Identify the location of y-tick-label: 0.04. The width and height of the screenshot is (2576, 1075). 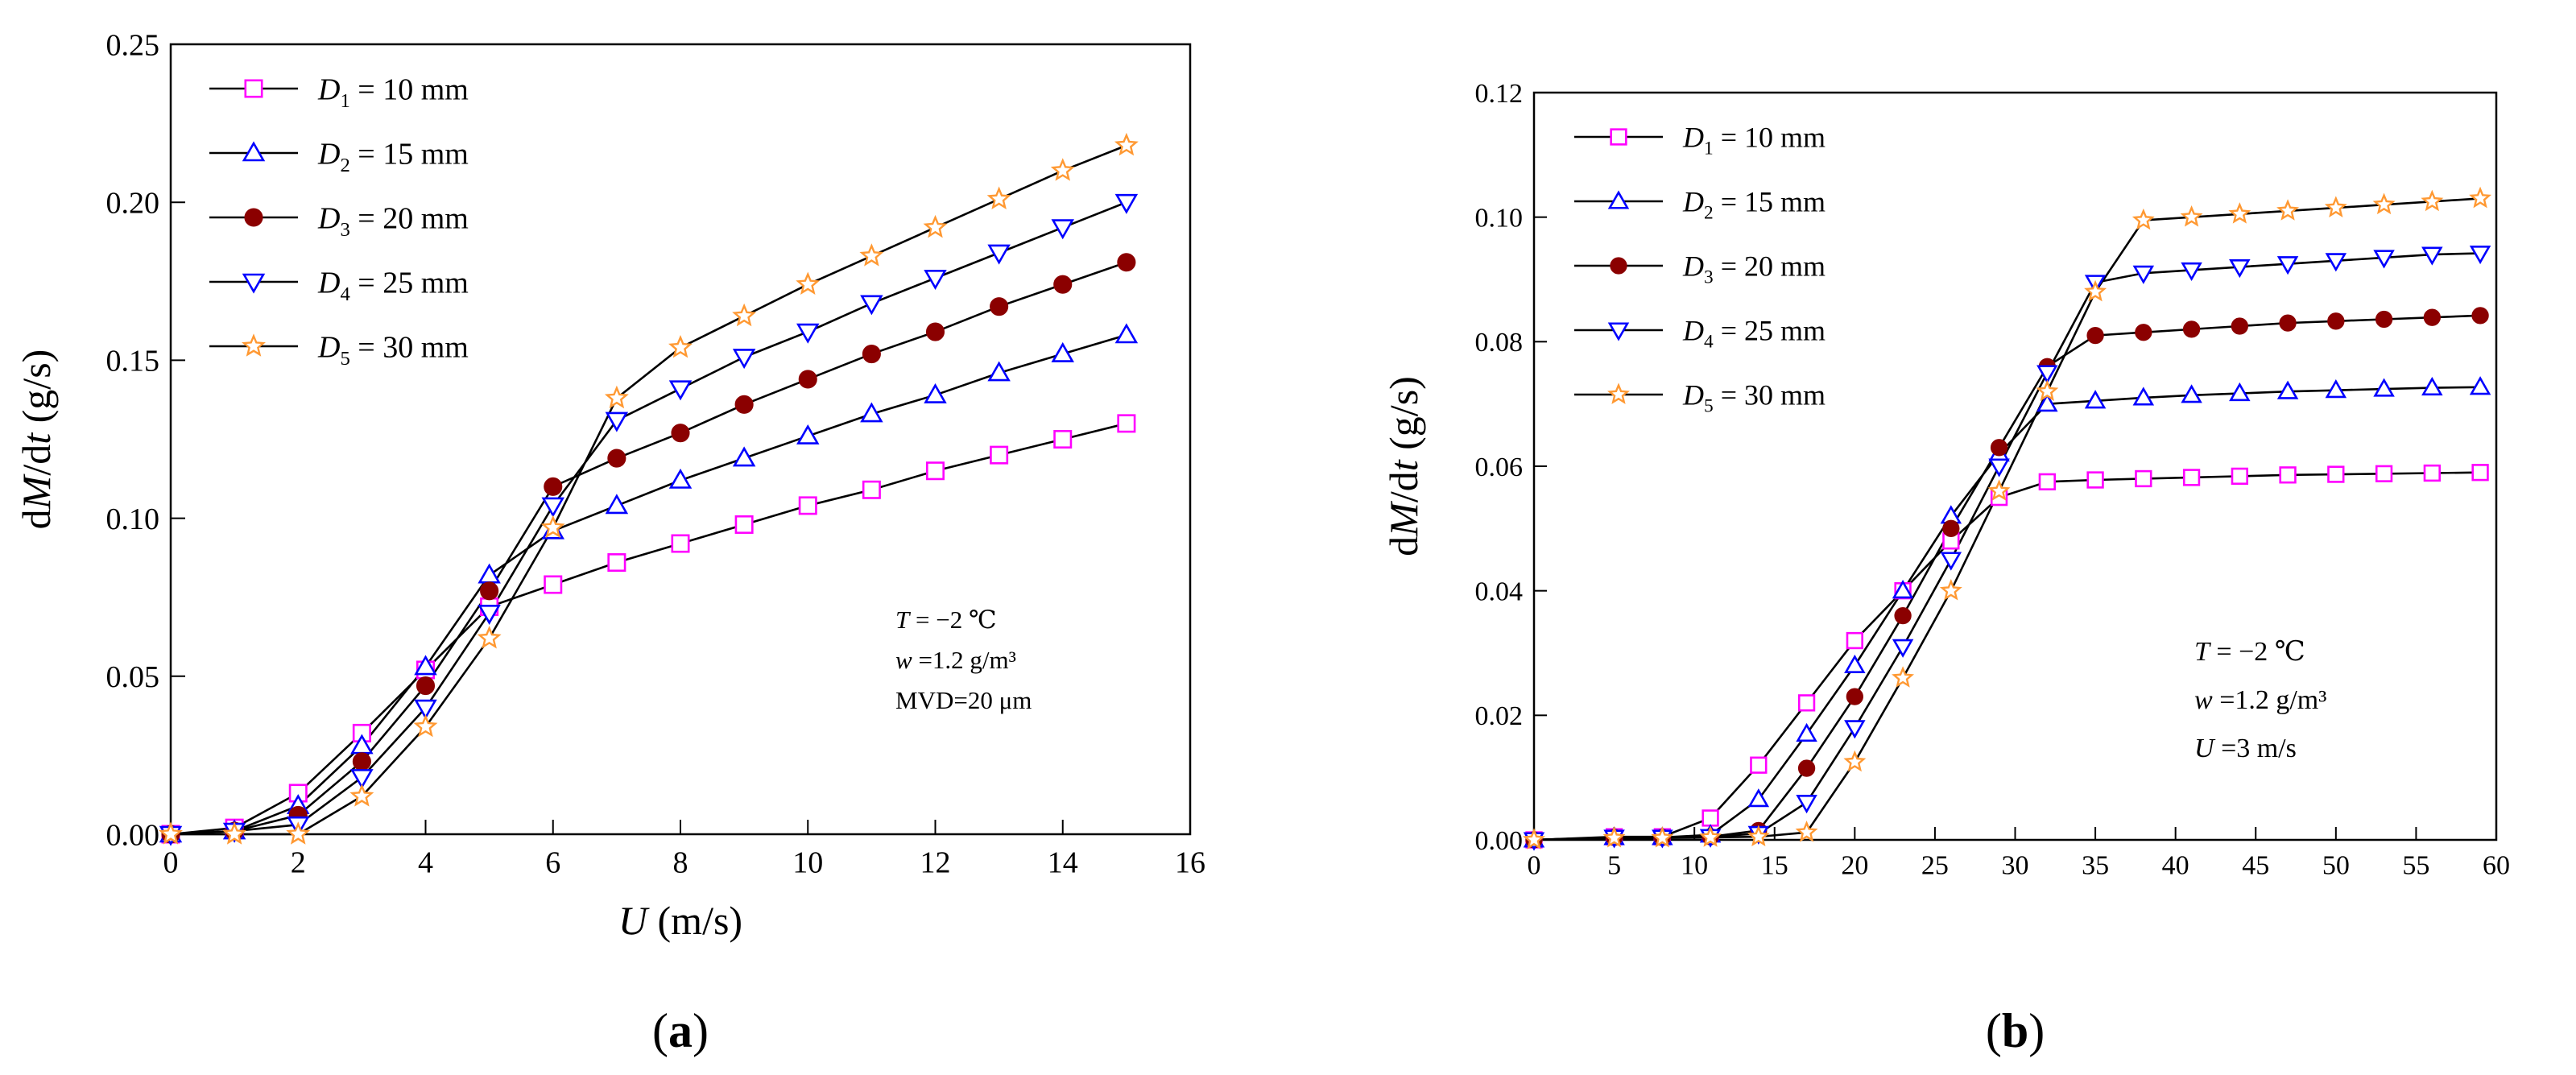
(1499, 592).